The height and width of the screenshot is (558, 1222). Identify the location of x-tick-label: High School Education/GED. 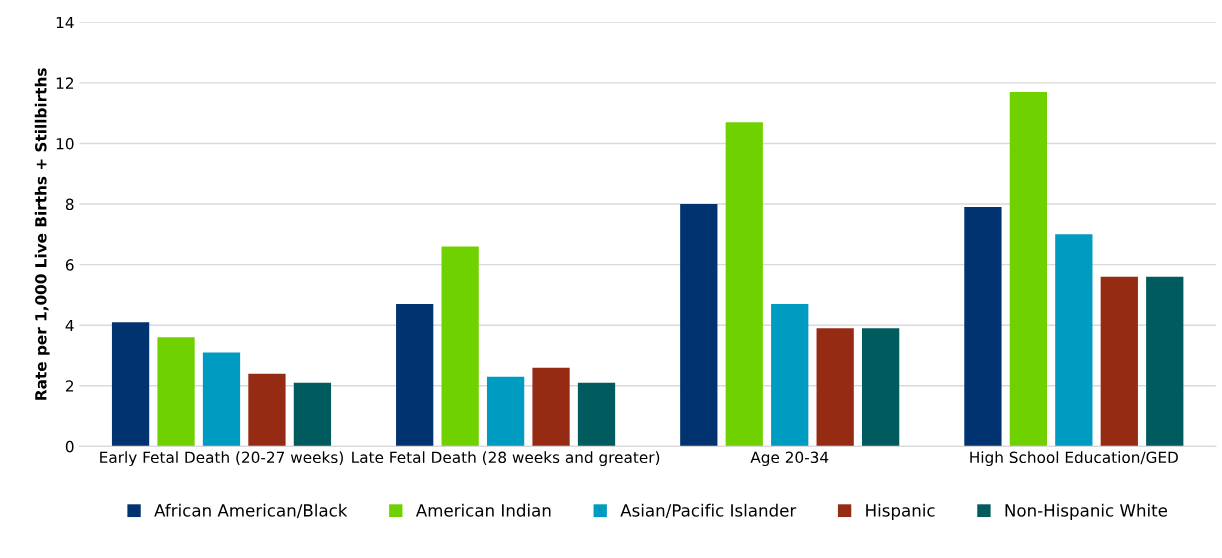
(1074, 459).